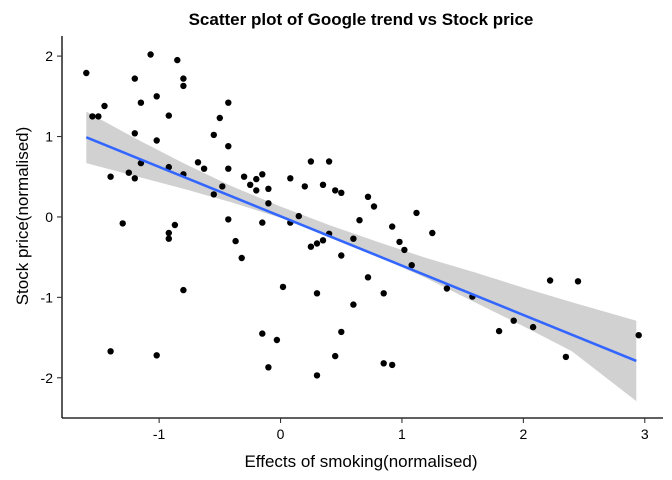  I want to click on y-tick-label: -2, so click(47, 378).